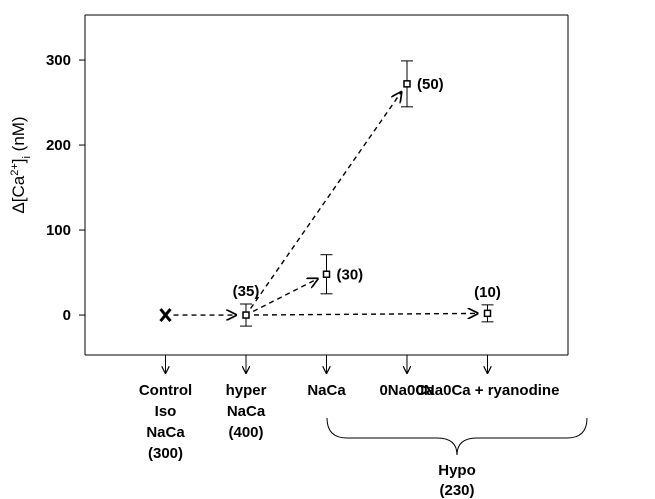 The image size is (655, 499). What do you see at coordinates (58, 60) in the screenshot?
I see `y-tick-label: 300` at bounding box center [58, 60].